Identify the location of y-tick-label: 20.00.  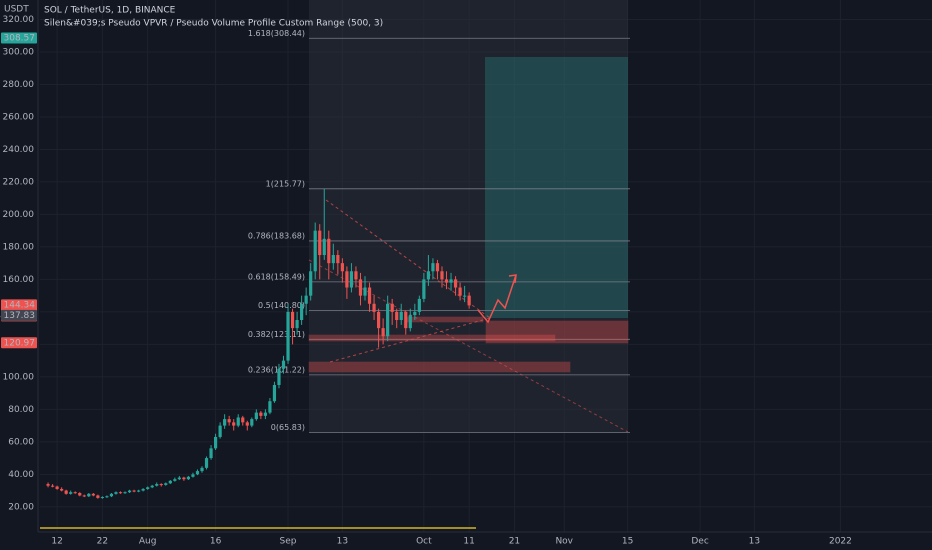
(21, 507).